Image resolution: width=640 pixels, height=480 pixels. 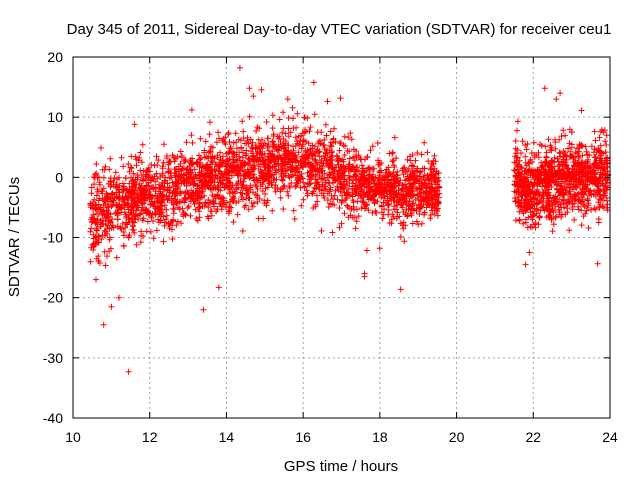 What do you see at coordinates (380, 437) in the screenshot?
I see `x-tick-label: 18` at bounding box center [380, 437].